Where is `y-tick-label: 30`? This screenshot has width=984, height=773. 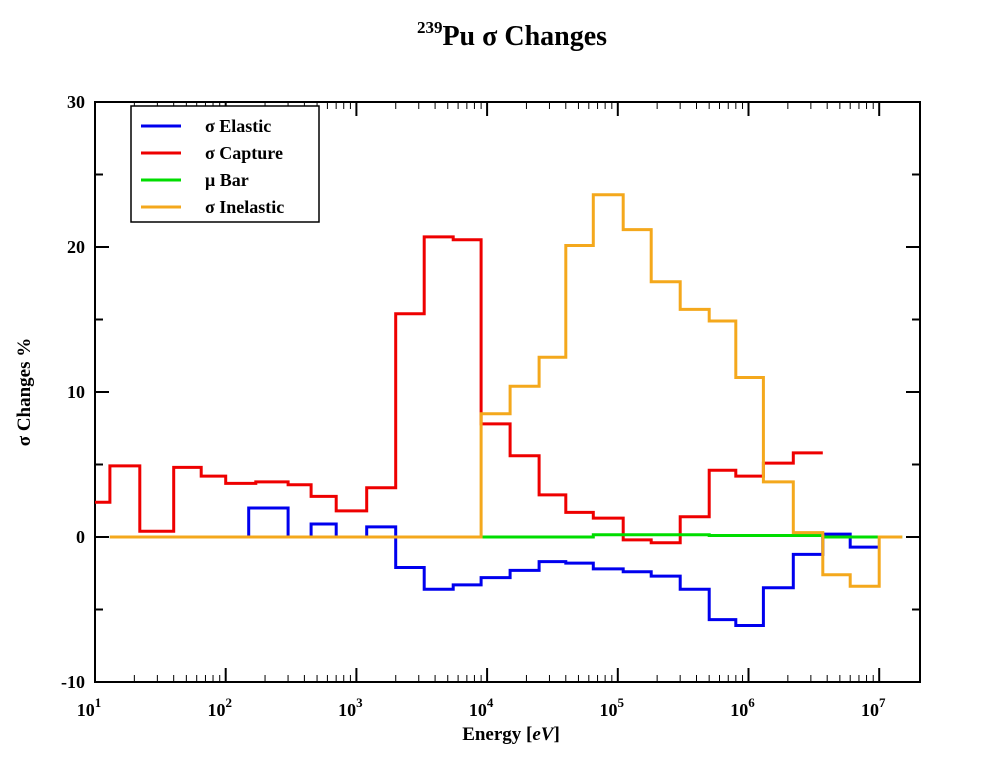 y-tick-label: 30 is located at coordinates (76, 102).